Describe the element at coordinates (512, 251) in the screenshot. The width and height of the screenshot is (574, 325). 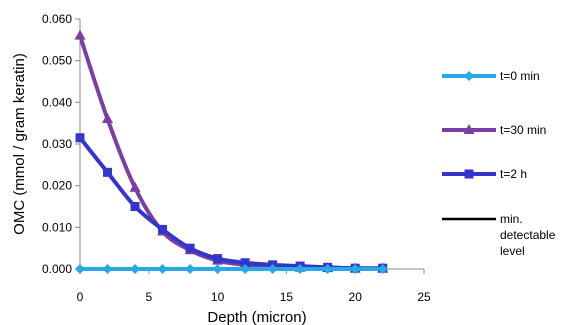
I see `legend-label: level` at that location.